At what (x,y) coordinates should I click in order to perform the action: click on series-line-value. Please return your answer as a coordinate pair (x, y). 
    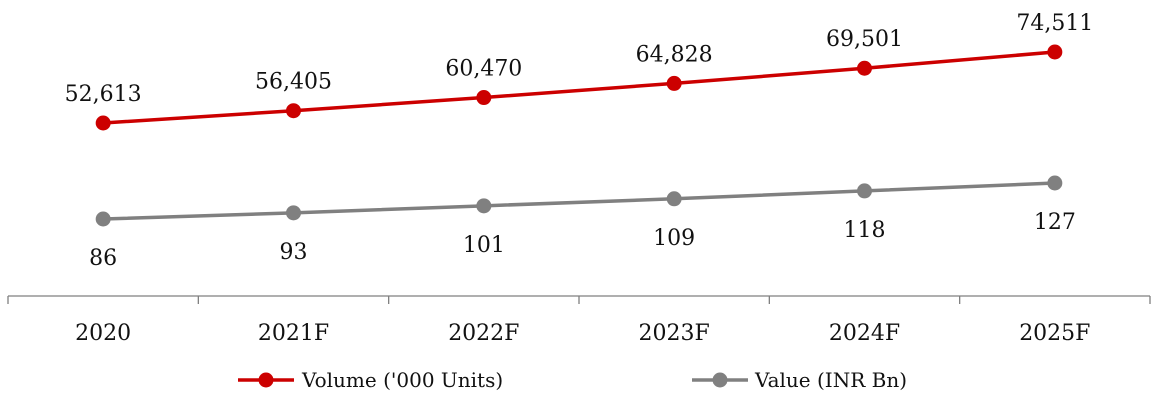
    Looking at the image, I should click on (579, 201).